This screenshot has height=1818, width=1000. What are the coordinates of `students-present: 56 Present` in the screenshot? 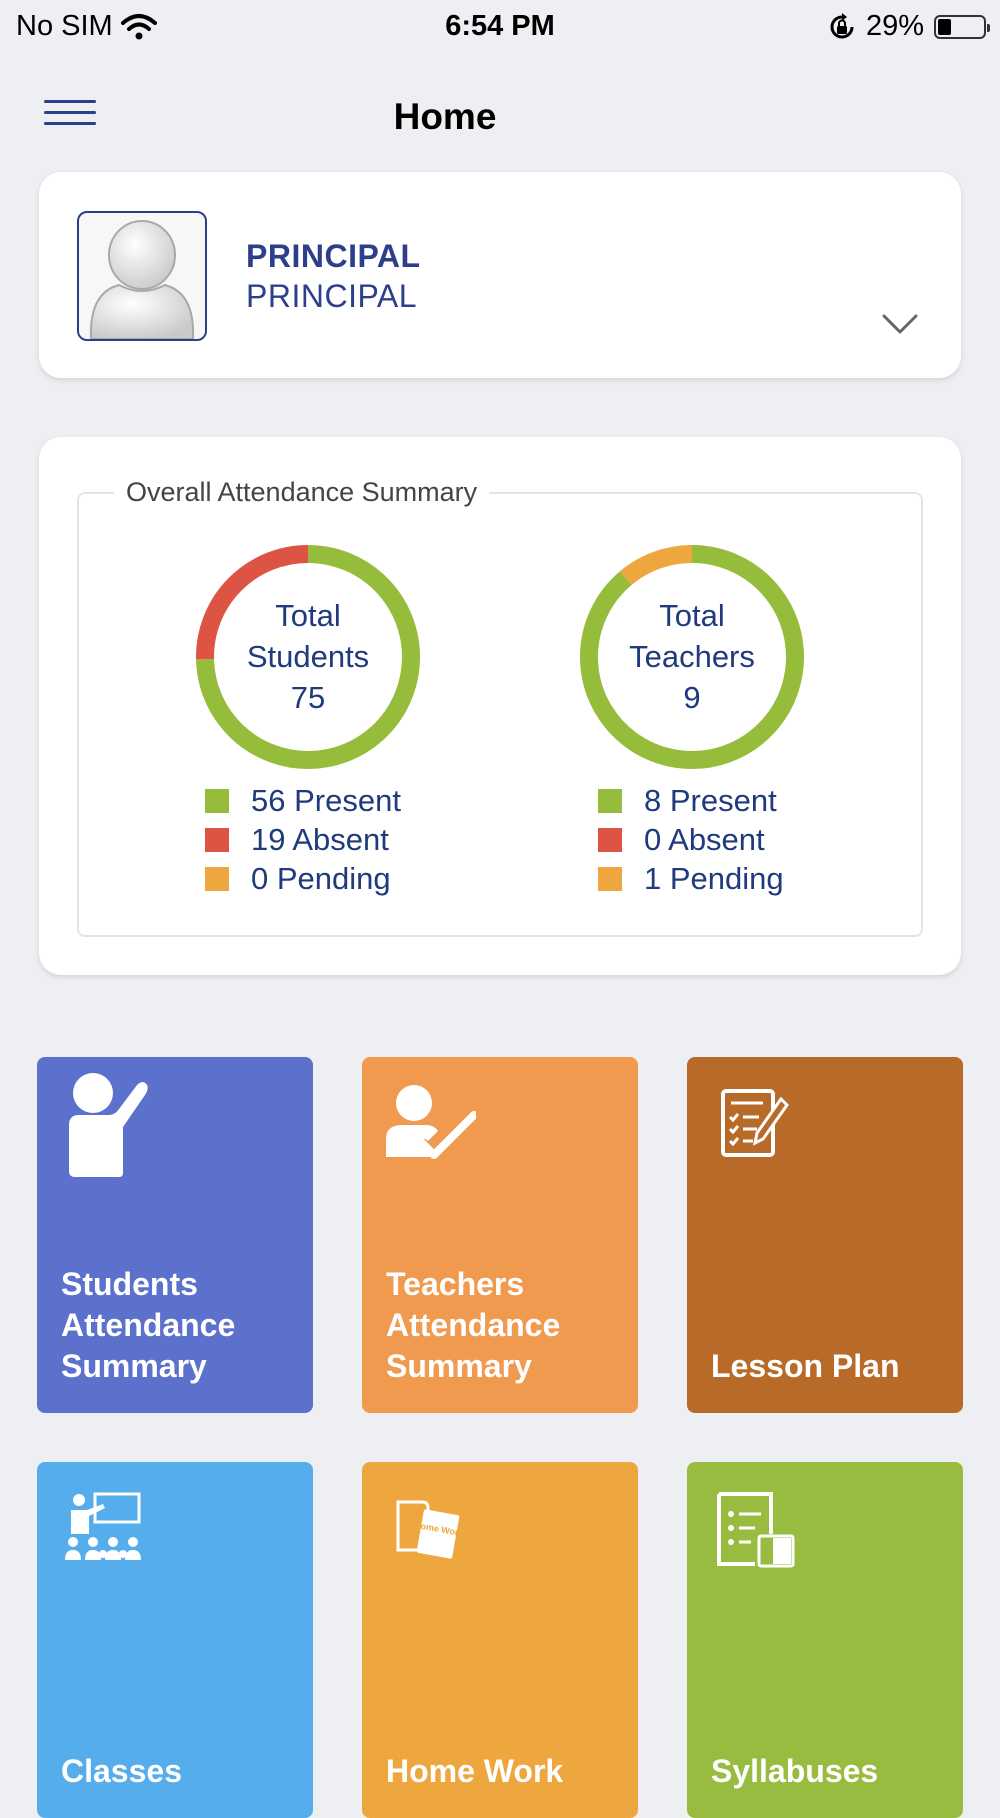 It's located at (326, 800).